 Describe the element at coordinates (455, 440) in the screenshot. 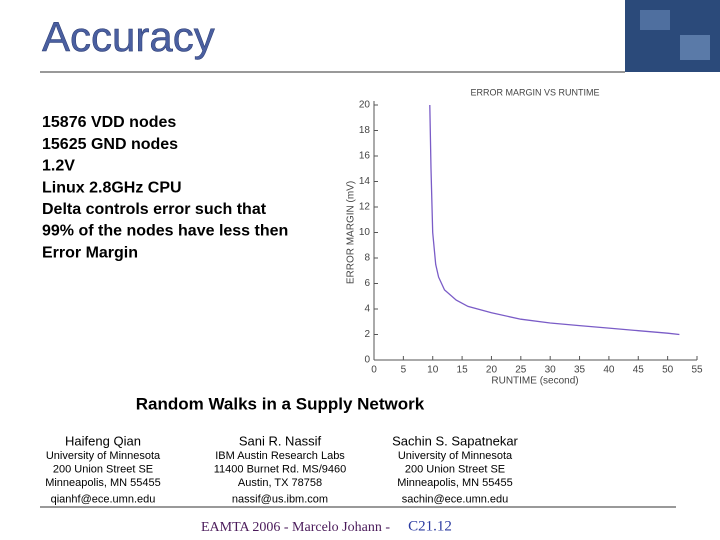

I see `author-name: Sachin S. Sapatnekar` at that location.